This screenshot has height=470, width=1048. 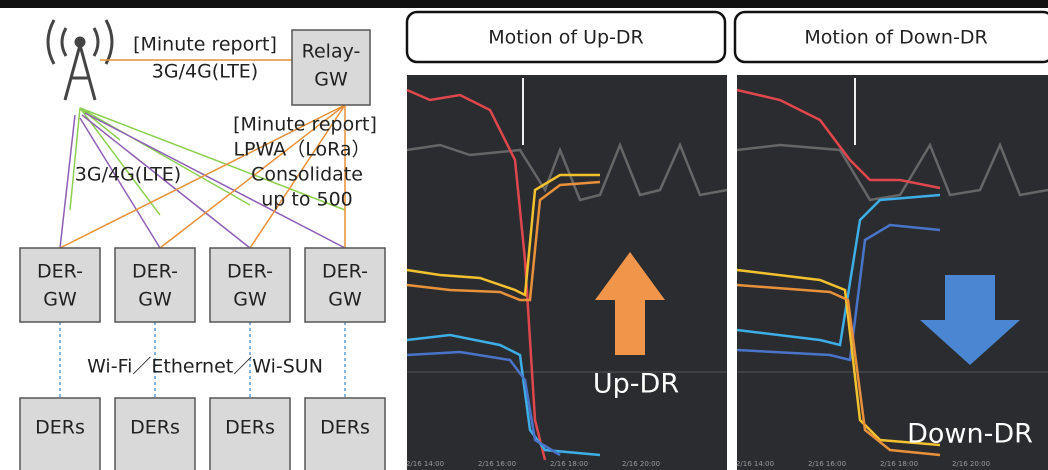 What do you see at coordinates (331, 67) in the screenshot?
I see `relay-gw-box` at bounding box center [331, 67].